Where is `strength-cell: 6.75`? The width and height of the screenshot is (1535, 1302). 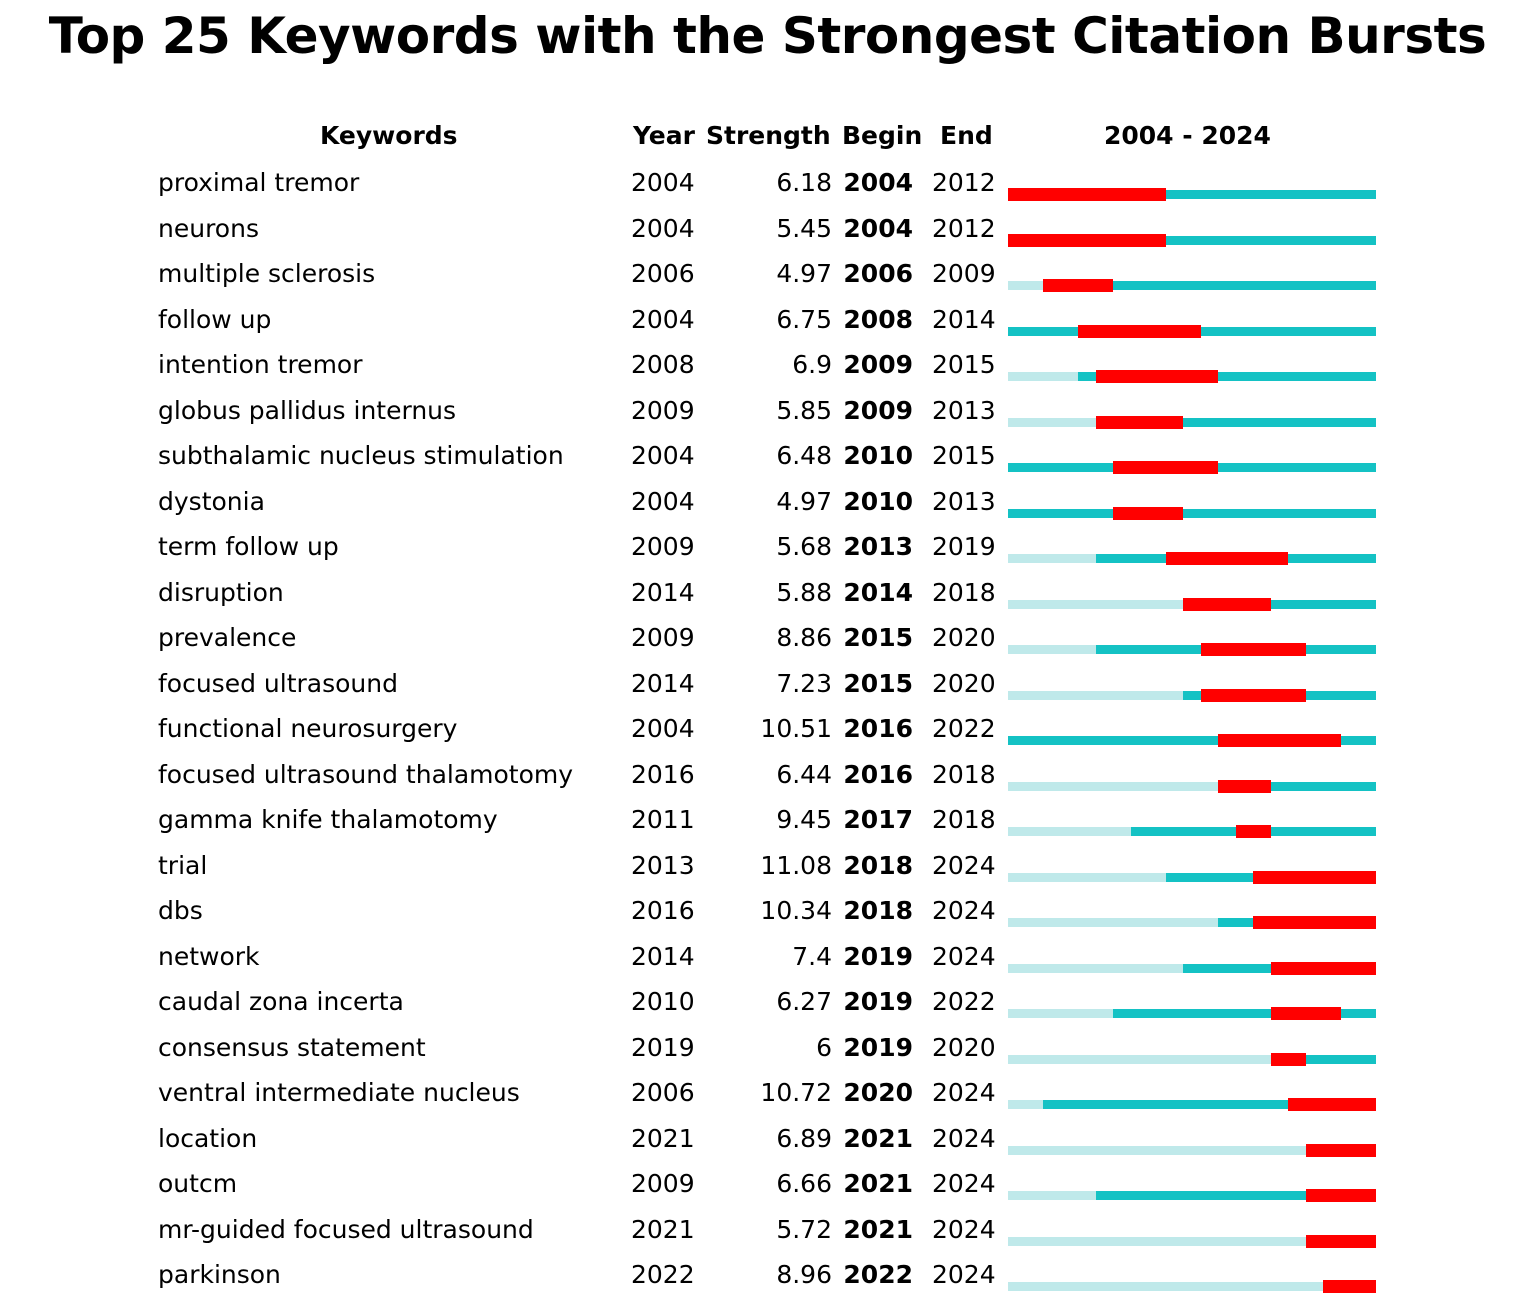
strength-cell: 6.75 is located at coordinates (804, 319).